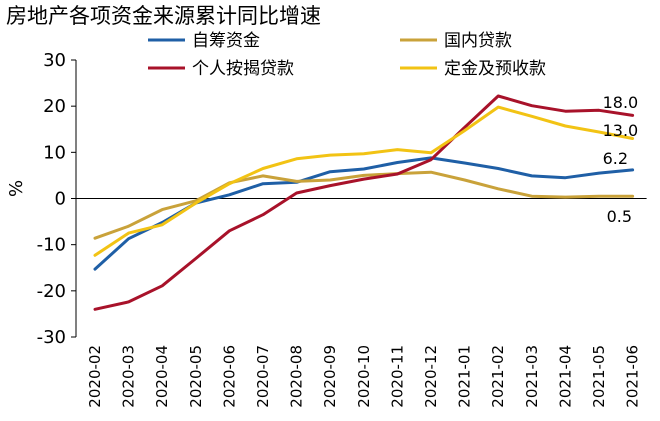 The image size is (660, 421). I want to click on x-tick-label: 2020-02, so click(95, 376).